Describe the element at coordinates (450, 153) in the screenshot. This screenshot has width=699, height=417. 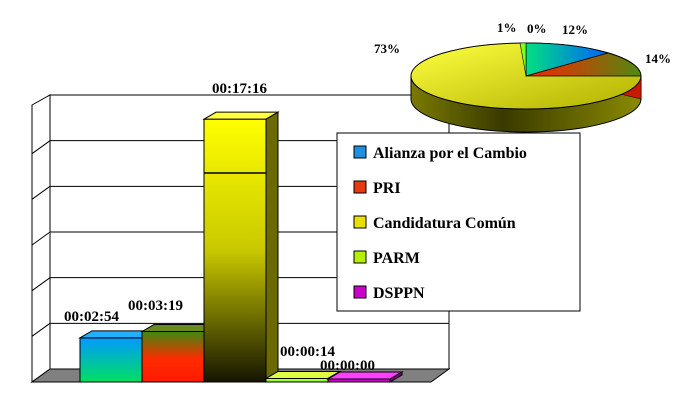
I see `legend-label: Alianza por el Cambio` at that location.